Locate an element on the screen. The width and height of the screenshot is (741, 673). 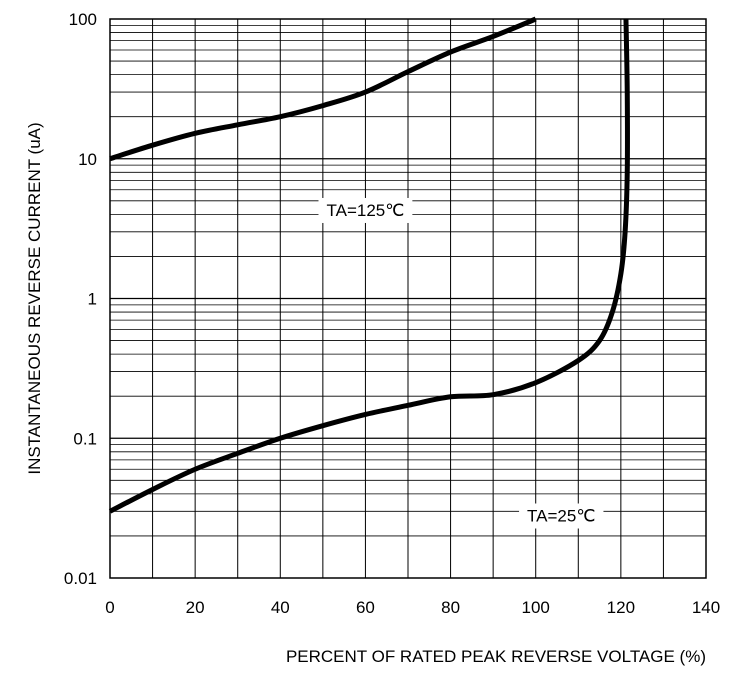
y-axis-label: INSTANTANEOUS REVERSE CURRENT (uA) is located at coordinates (34, 298).